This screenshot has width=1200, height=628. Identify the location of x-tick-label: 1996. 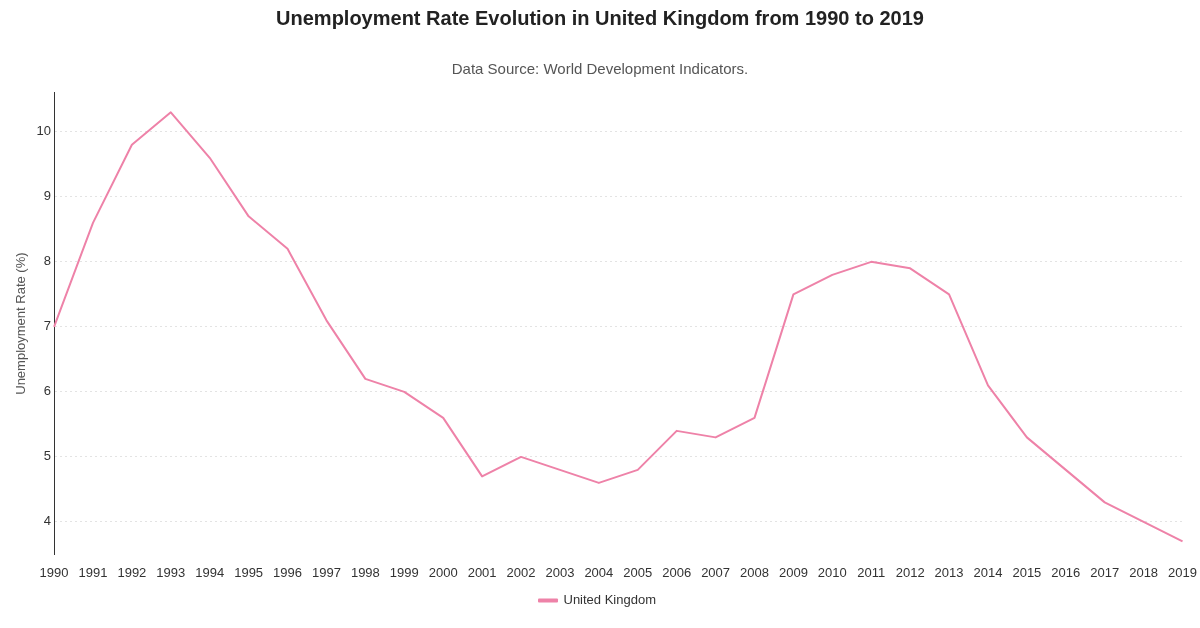
(287, 572).